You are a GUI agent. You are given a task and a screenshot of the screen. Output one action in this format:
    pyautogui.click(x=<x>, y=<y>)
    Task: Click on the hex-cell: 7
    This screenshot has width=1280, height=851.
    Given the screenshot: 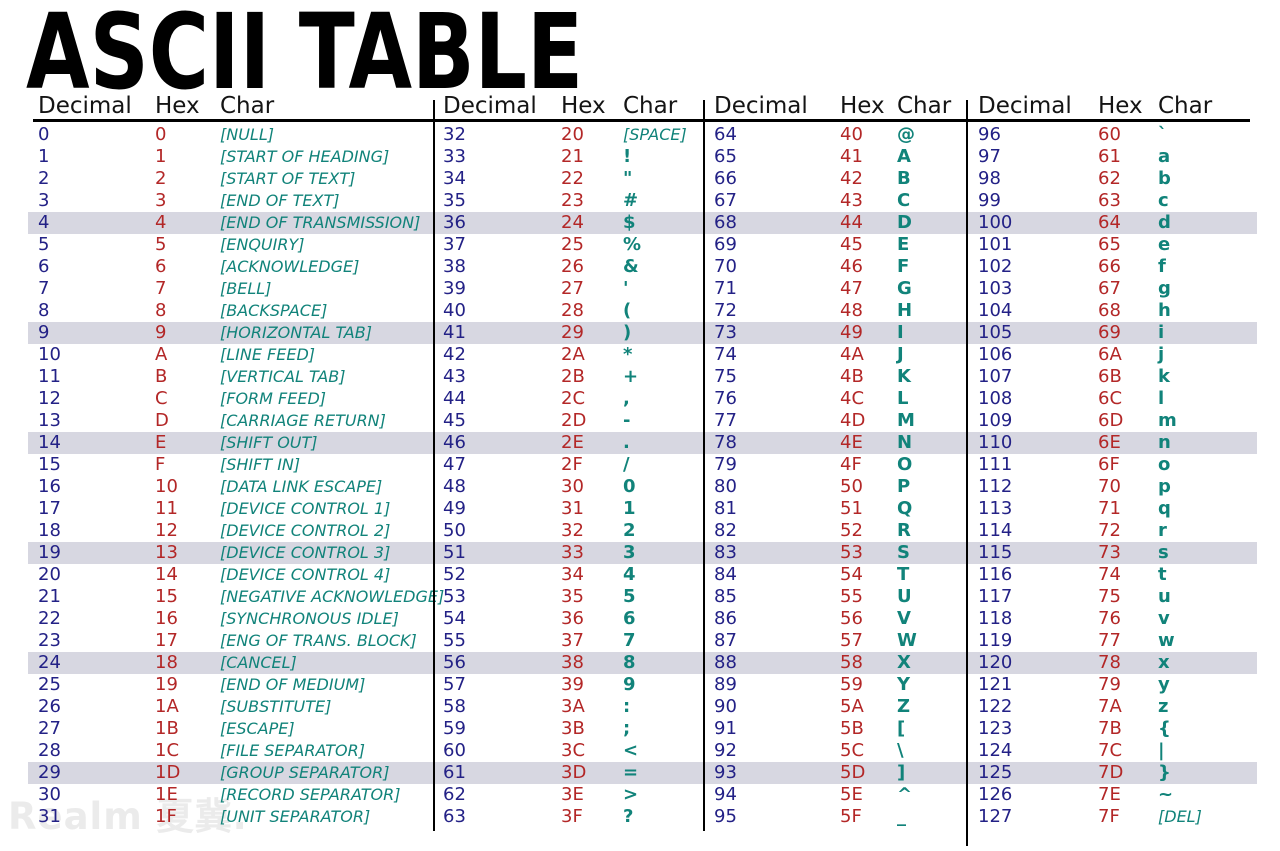 What is the action you would take?
    pyautogui.click(x=161, y=288)
    